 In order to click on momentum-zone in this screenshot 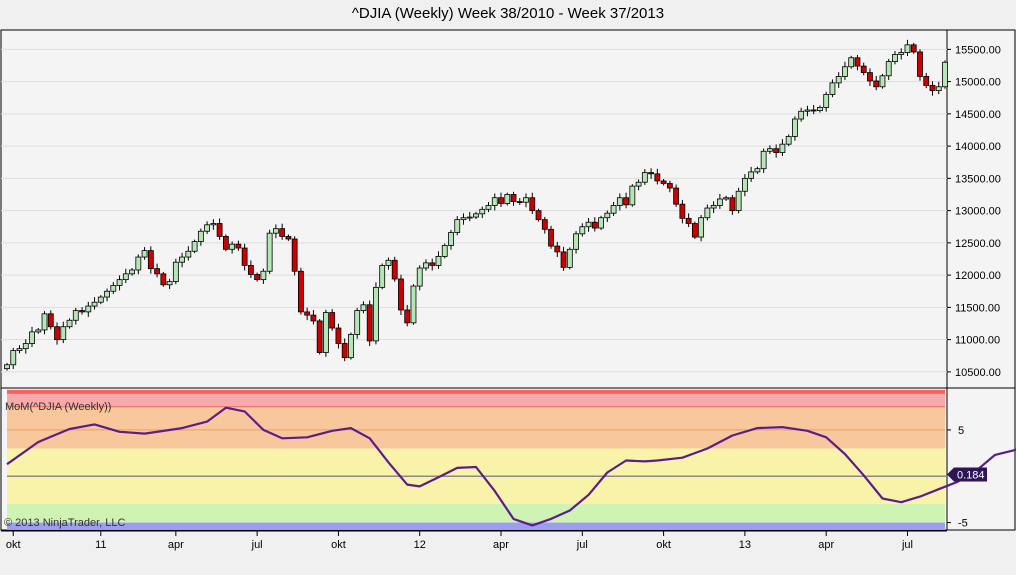, I will do `click(476, 418)`.